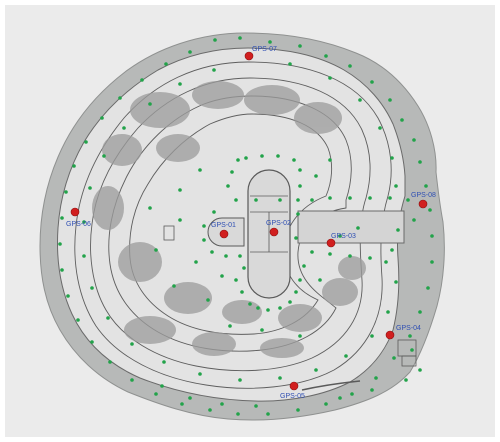 The height and width of the screenshot is (442, 500). I want to click on gps-label: GPS-06, so click(78, 224).